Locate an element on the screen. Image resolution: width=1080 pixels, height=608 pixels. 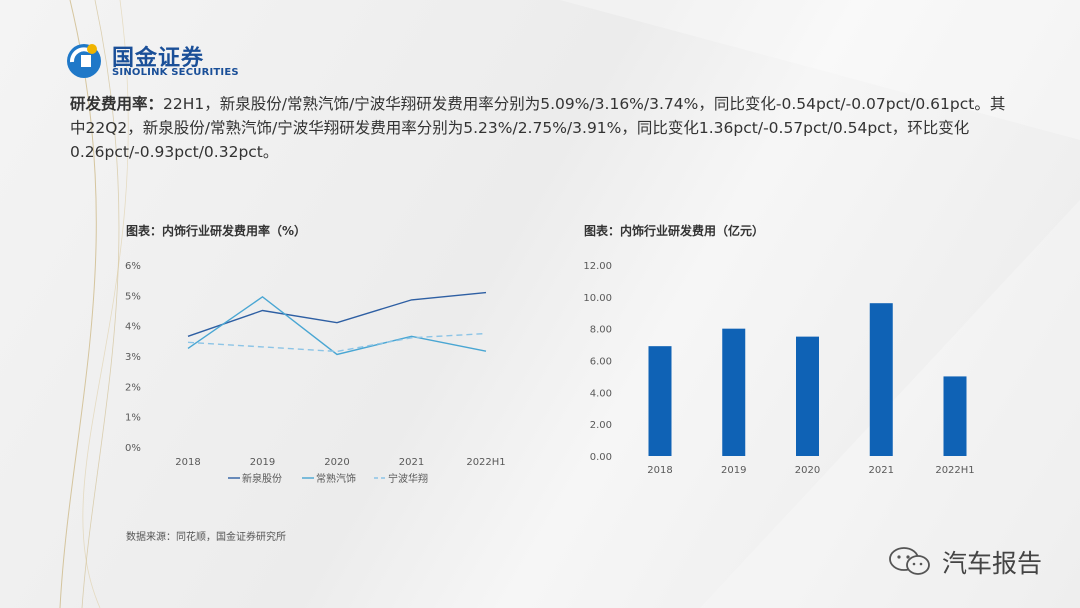
line-chart-title: 图表：内饰行业研发费用率（%） is located at coordinates (216, 231).